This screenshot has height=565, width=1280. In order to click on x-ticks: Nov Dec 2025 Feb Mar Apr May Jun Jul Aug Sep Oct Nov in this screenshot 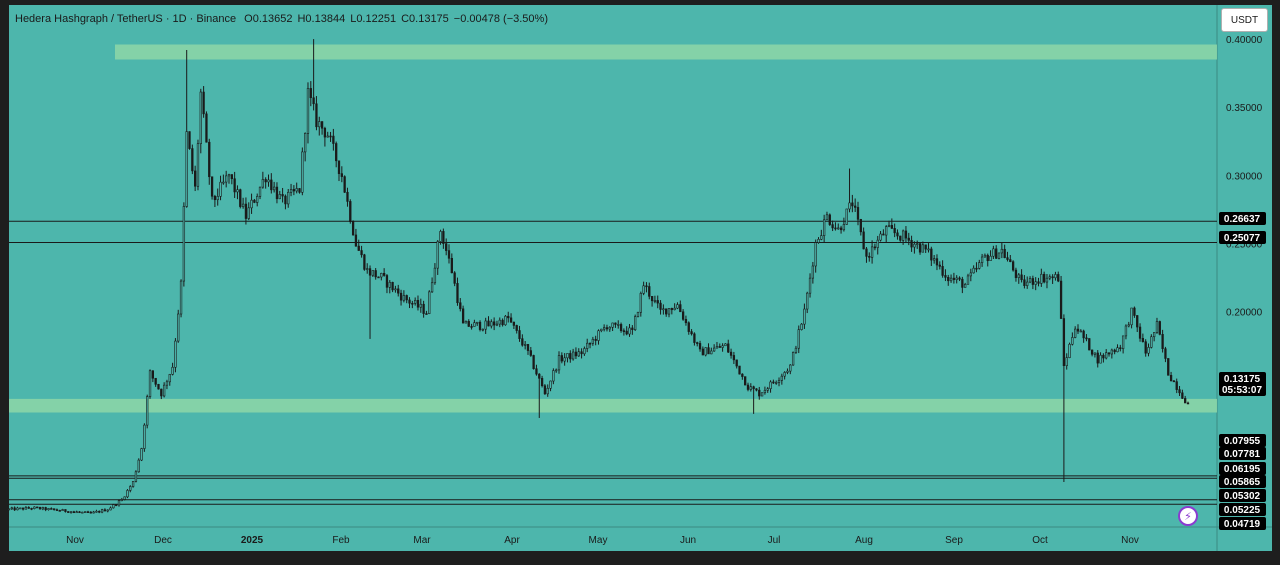, I will do `click(602, 540)`.